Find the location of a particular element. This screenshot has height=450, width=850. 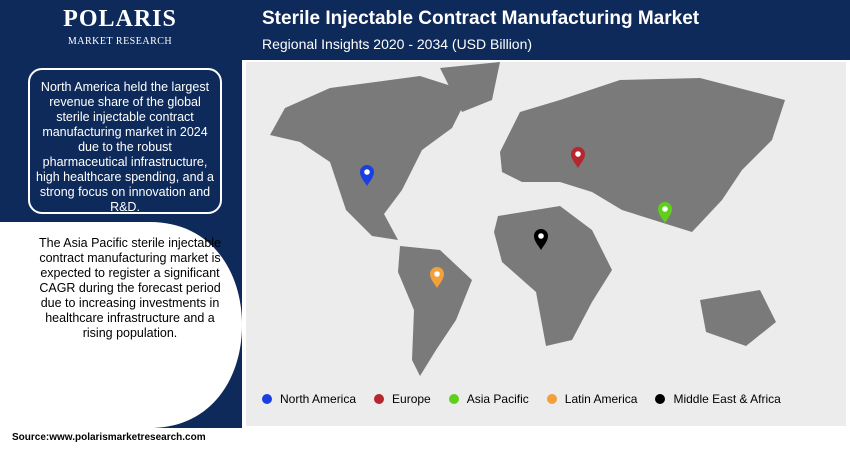

legend-label: North America is located at coordinates (318, 399).